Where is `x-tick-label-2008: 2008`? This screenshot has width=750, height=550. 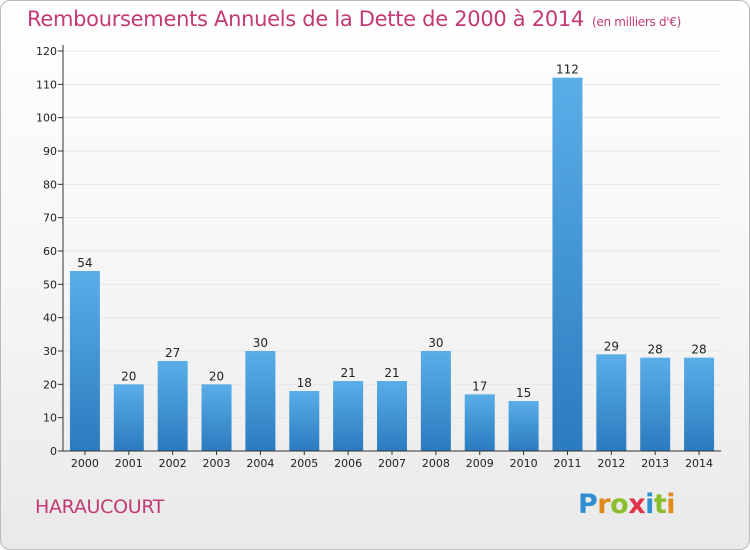 x-tick-label-2008: 2008 is located at coordinates (436, 463).